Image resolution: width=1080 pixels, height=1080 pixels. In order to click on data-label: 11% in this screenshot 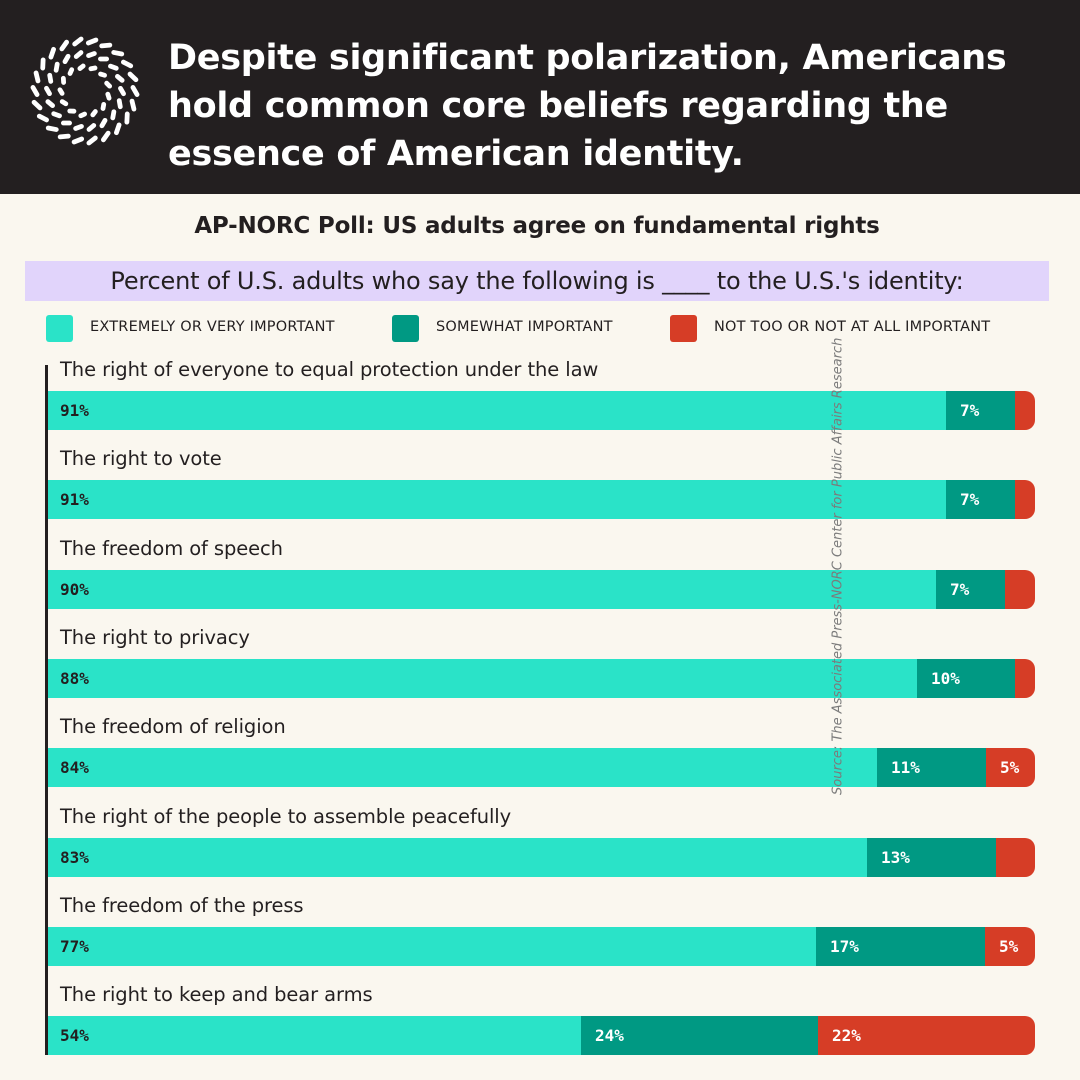, I will do `click(905, 767)`.